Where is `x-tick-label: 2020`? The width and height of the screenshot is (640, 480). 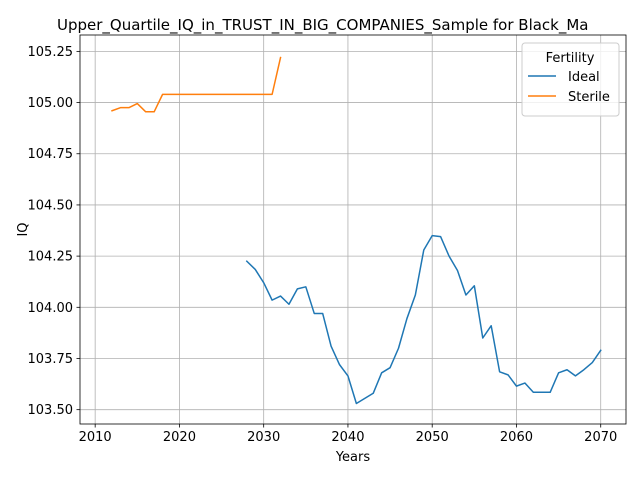 x-tick-label: 2020 is located at coordinates (179, 437).